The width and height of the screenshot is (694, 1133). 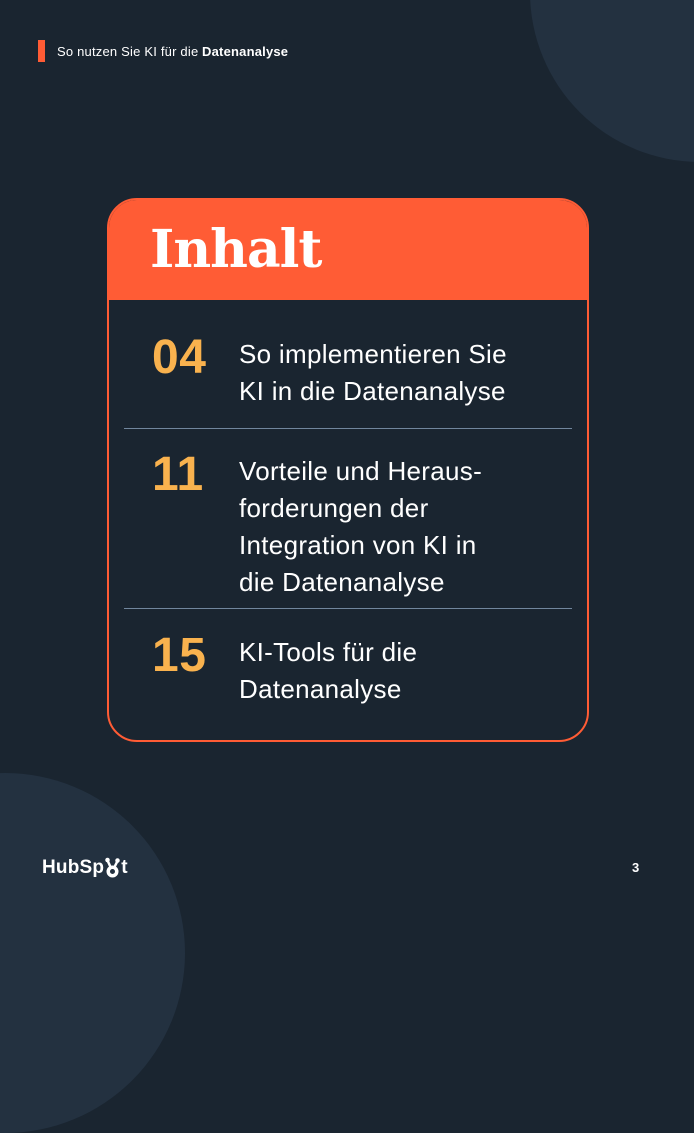 I want to click on hubspot-logo: HubSp t, so click(x=85, y=868).